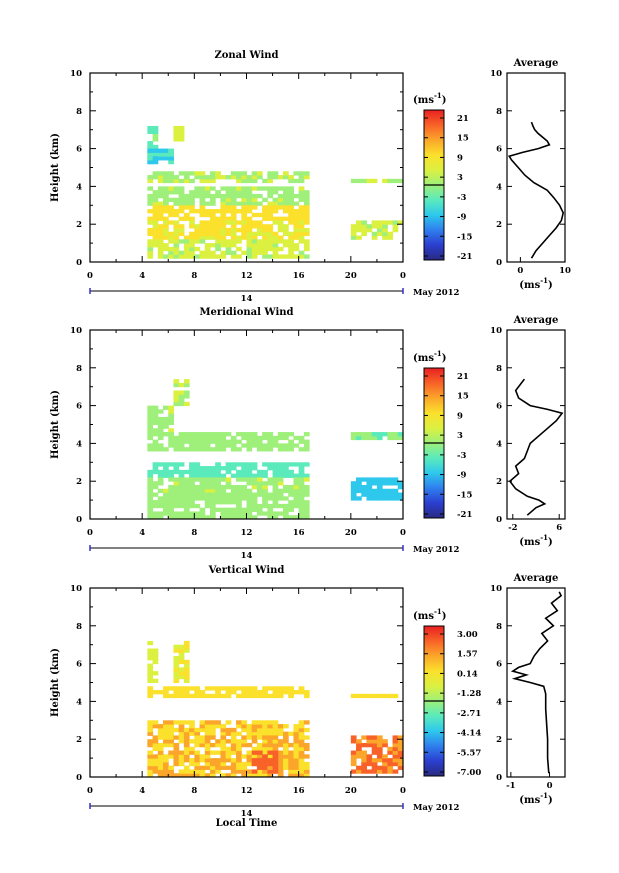 Image resolution: width=619 pixels, height=873 pixels. What do you see at coordinates (559, 528) in the screenshot?
I see `average-x-tick-label: 6` at bounding box center [559, 528].